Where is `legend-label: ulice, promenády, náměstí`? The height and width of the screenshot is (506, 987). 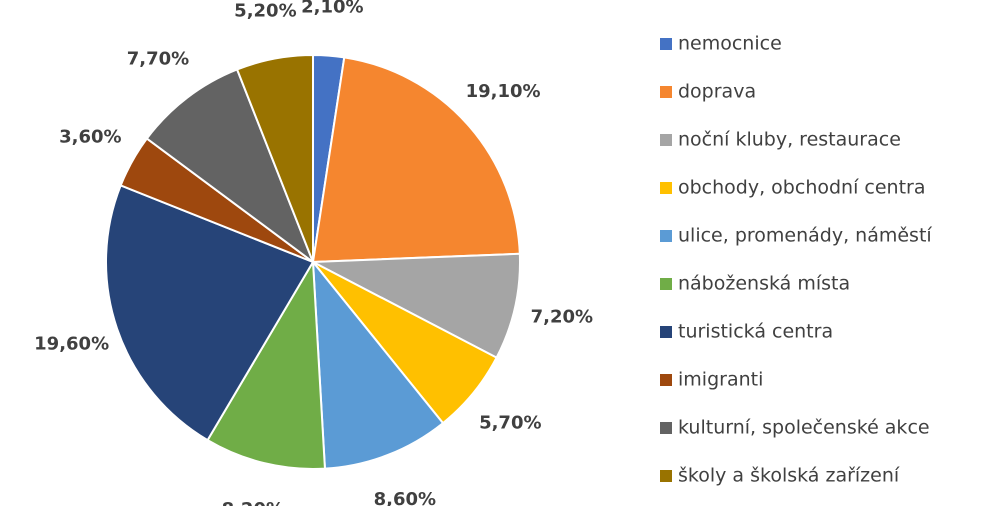
legend-label: ulice, promenády, náměstí is located at coordinates (805, 236).